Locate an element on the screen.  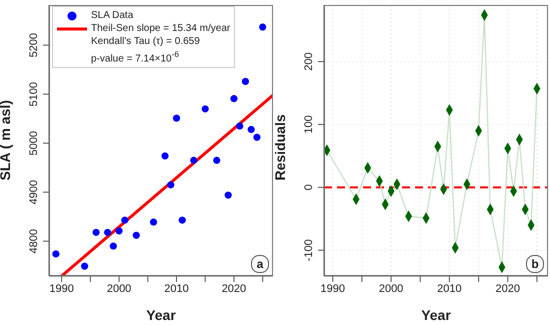
y-axis-title: Residuals is located at coordinates (280, 147).